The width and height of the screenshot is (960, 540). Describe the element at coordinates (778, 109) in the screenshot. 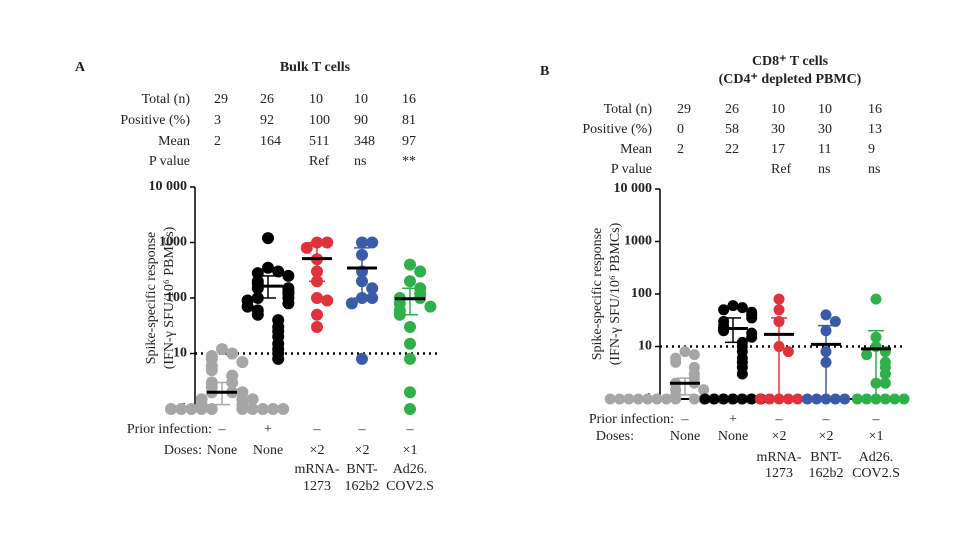

I see `table-cell: 10` at that location.